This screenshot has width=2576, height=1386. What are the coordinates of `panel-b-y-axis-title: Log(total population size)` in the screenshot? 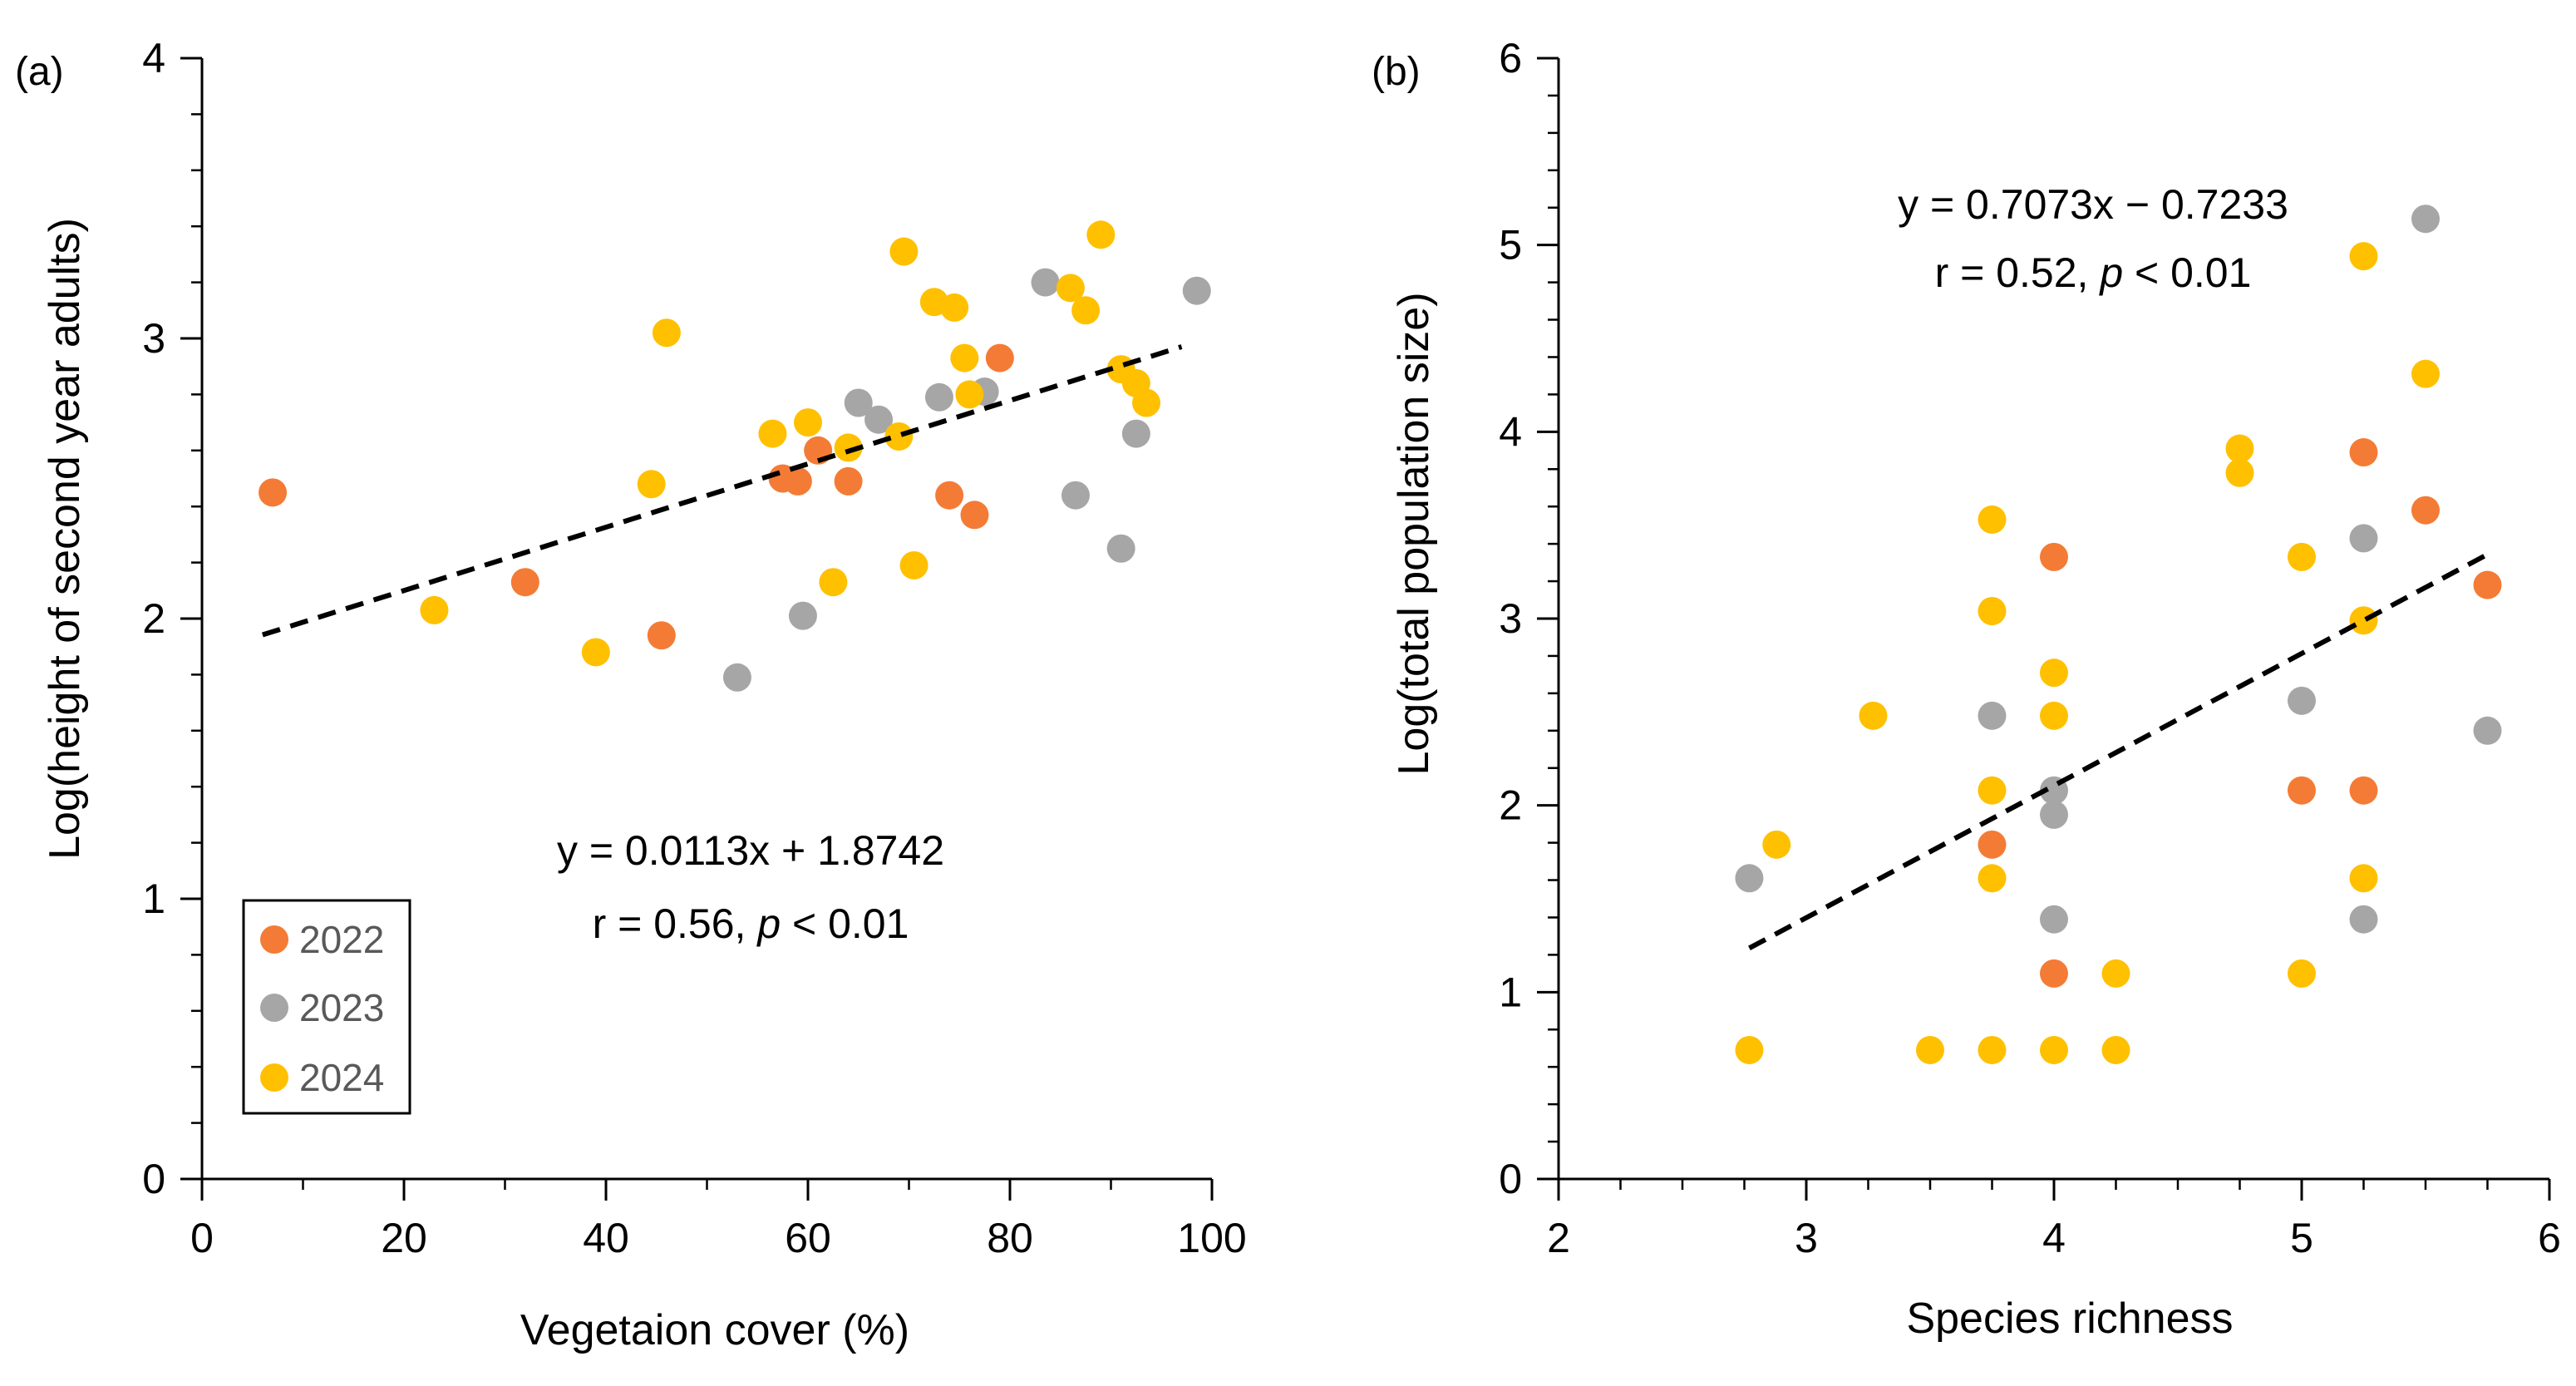 It's located at (1414, 533).